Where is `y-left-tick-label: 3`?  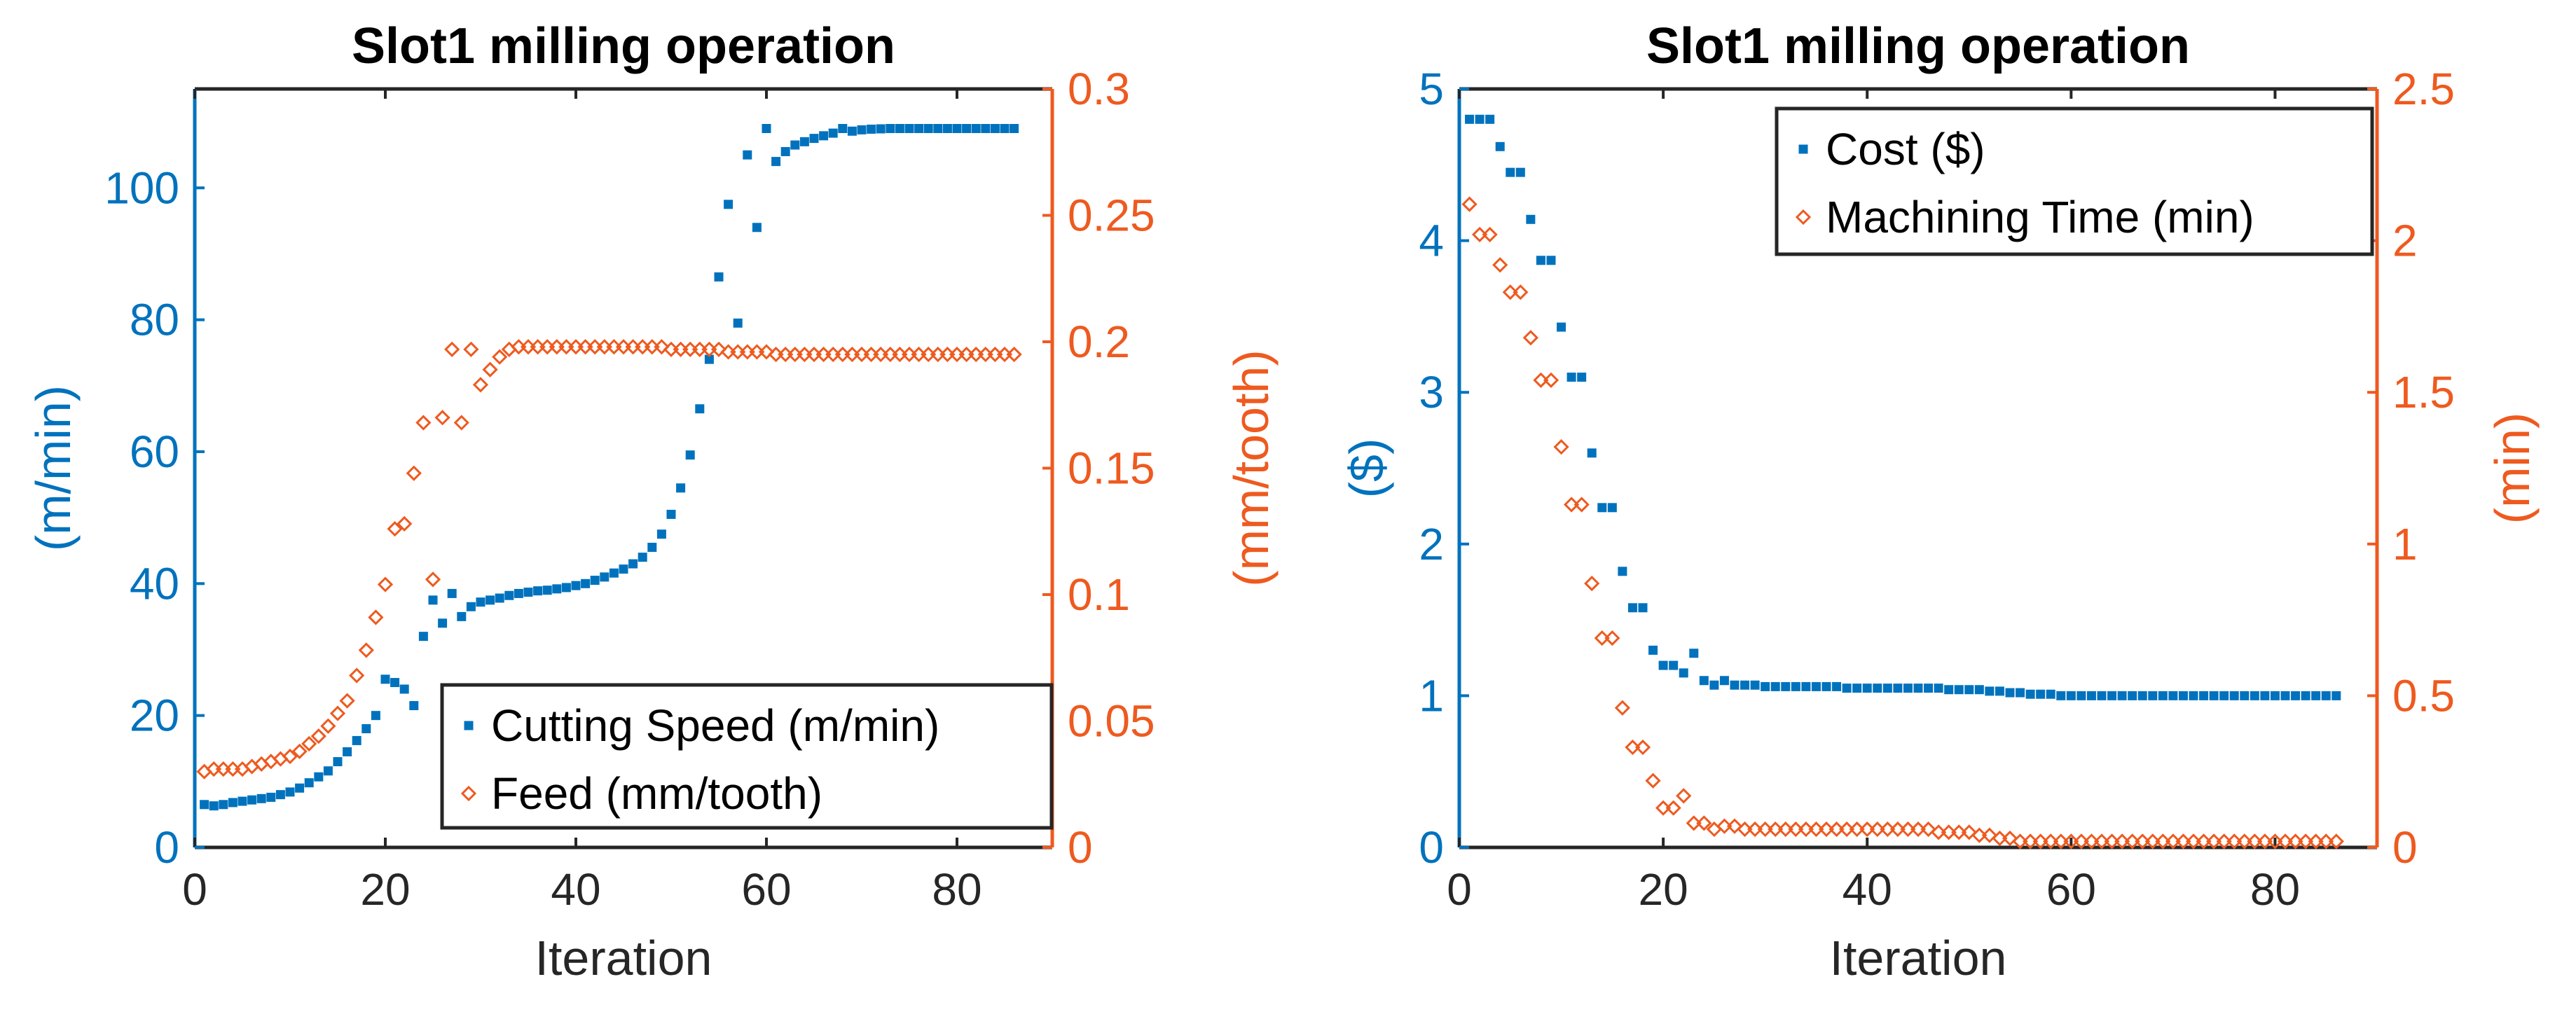 y-left-tick-label: 3 is located at coordinates (1431, 392).